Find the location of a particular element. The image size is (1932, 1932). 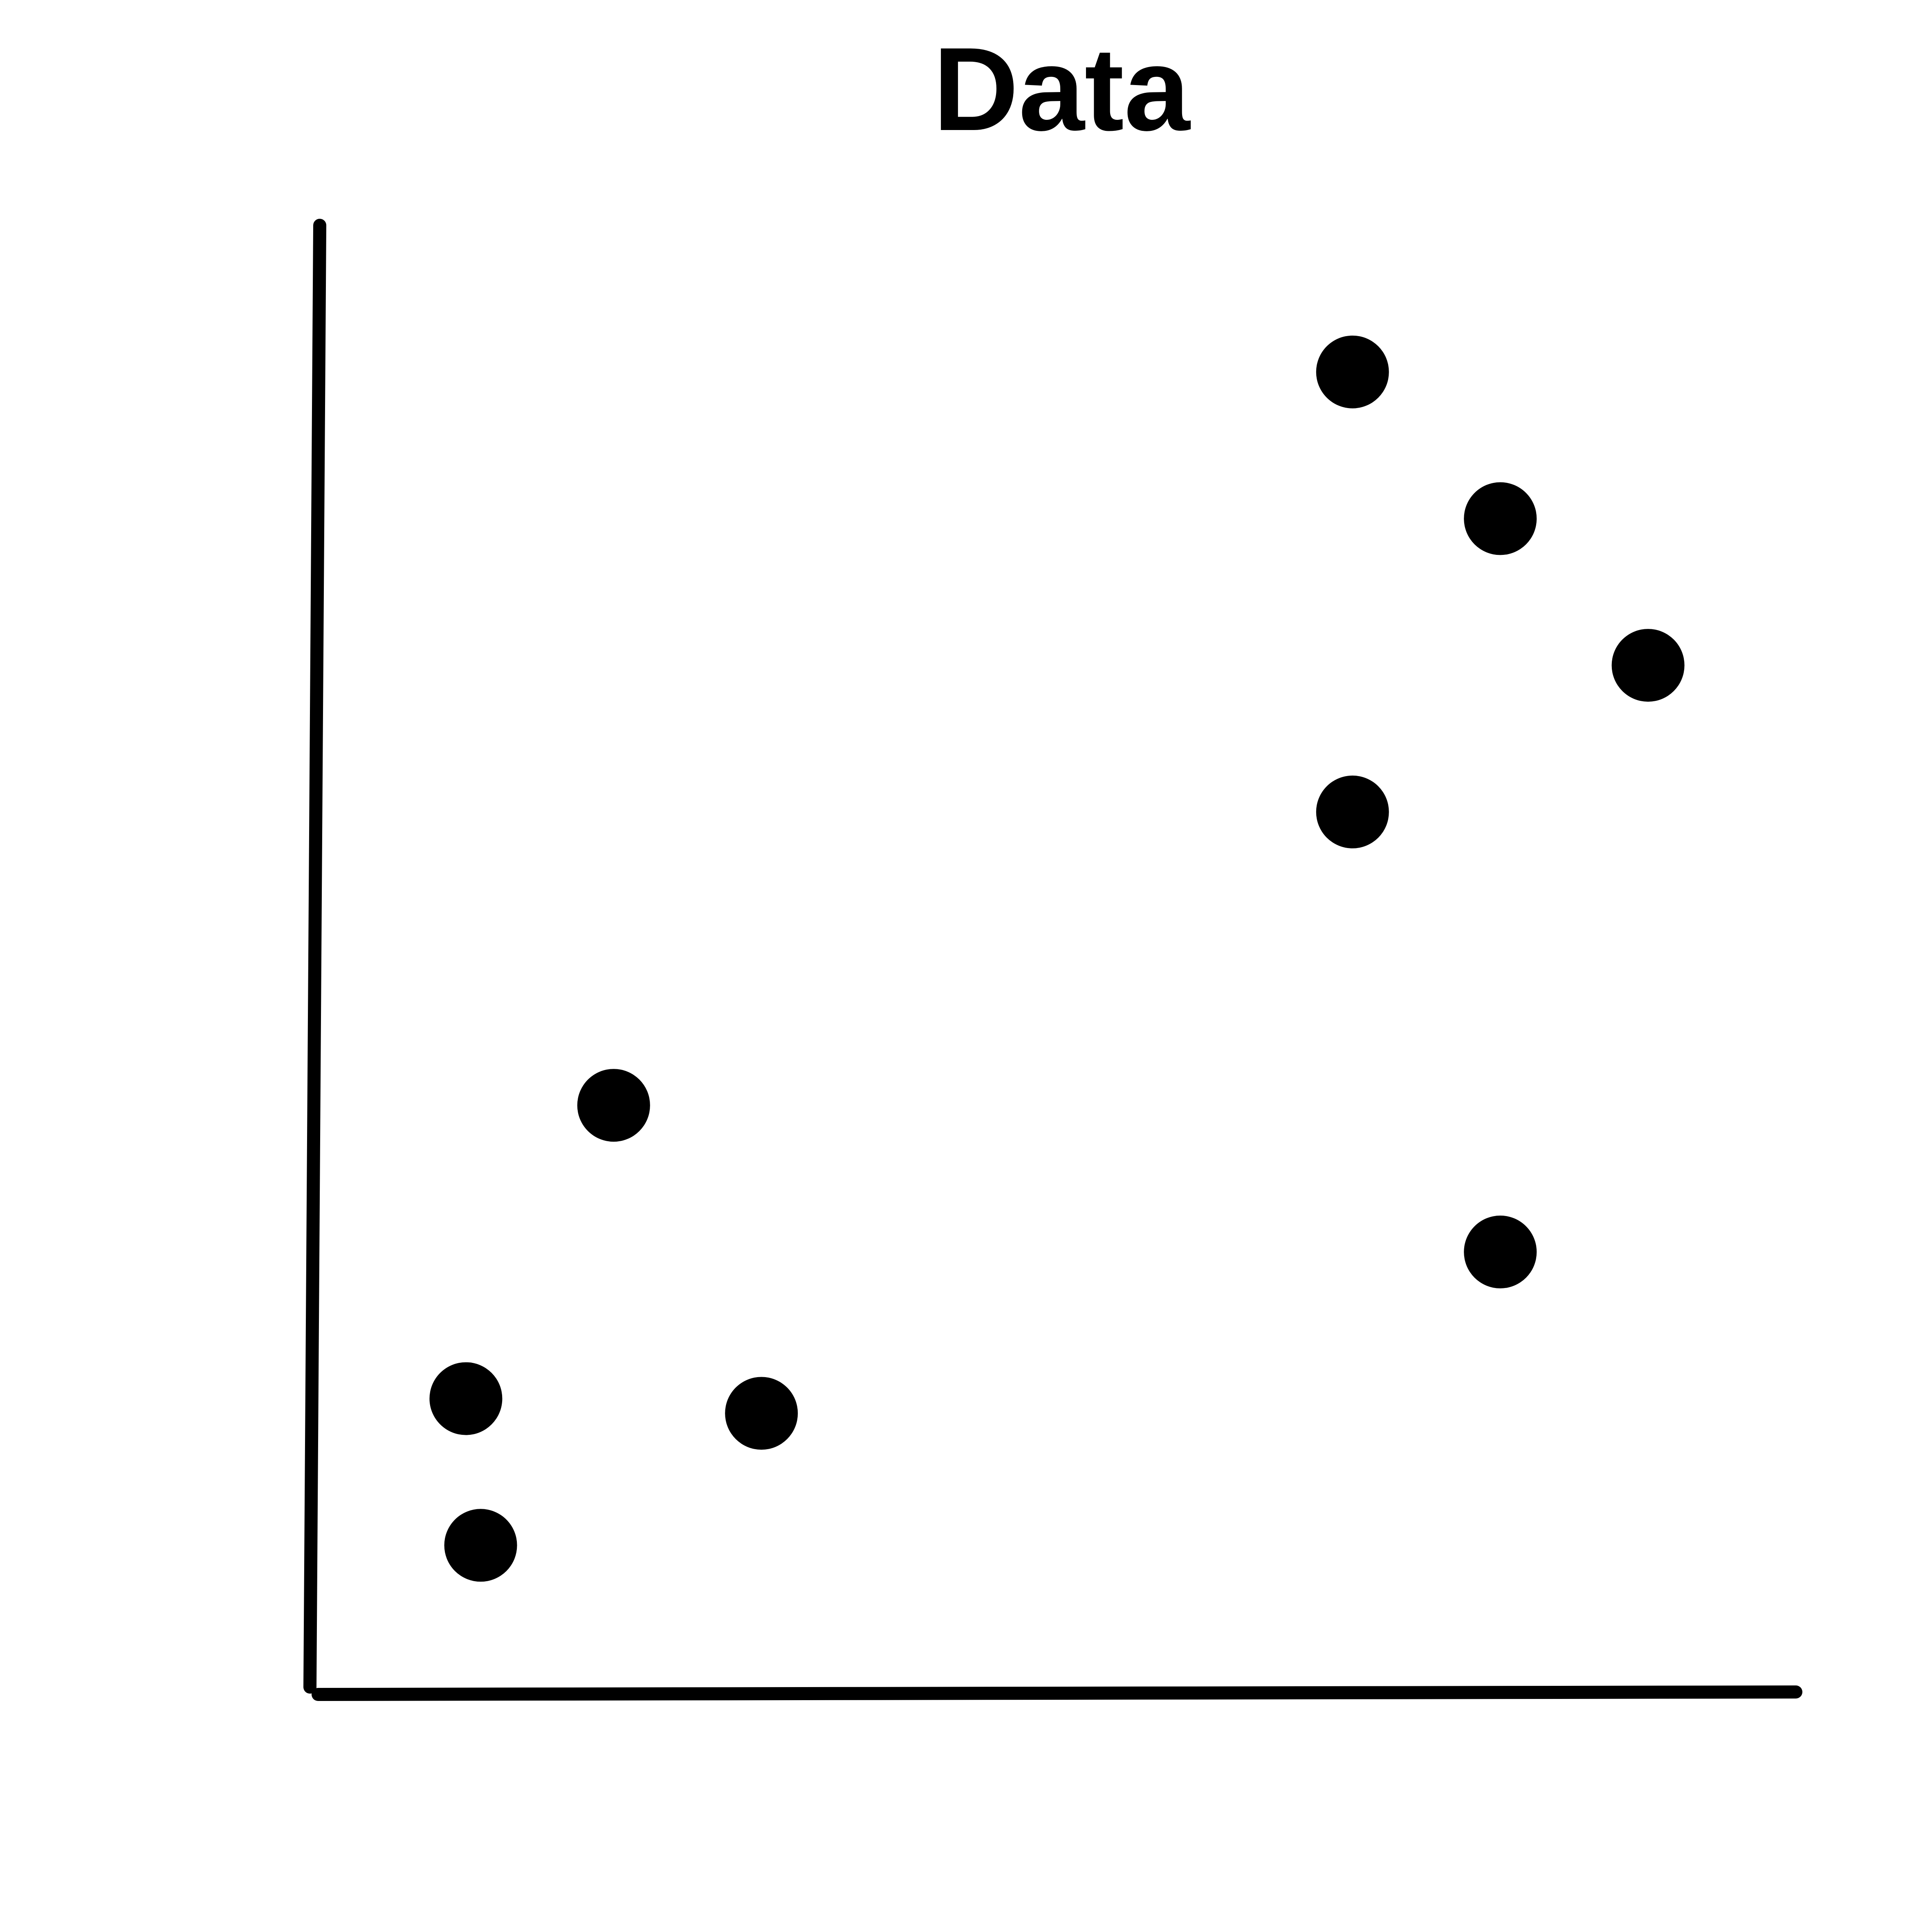

chart-title: Data is located at coordinates (1062, 89).